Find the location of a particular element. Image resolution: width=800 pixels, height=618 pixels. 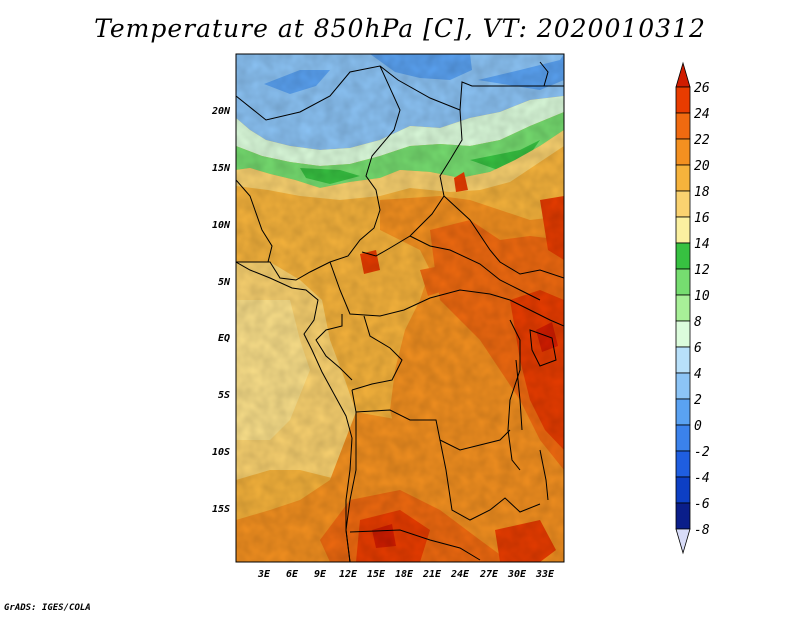

lat-axis: 20N 15N 10N 5N EQ 5S 10S 15S is located at coordinates (221, 310).